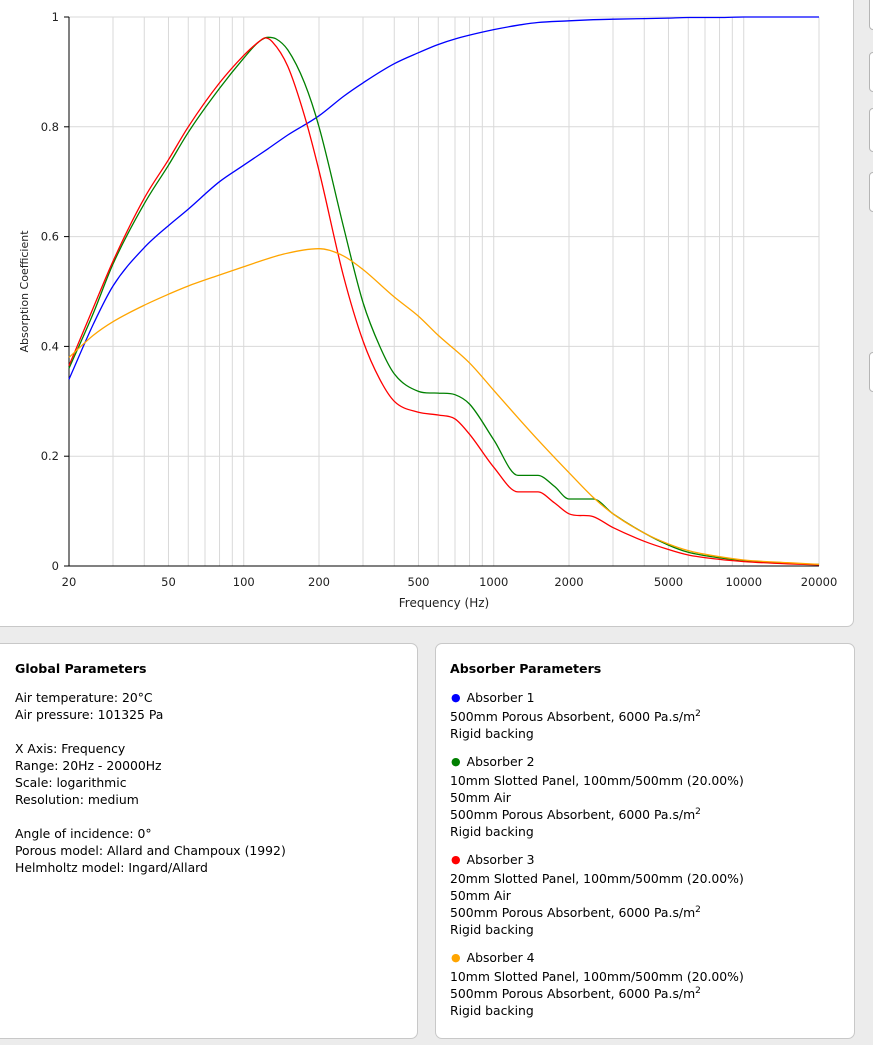  Describe the element at coordinates (668, 582) in the screenshot. I see `x-tick-label: 5000` at that location.